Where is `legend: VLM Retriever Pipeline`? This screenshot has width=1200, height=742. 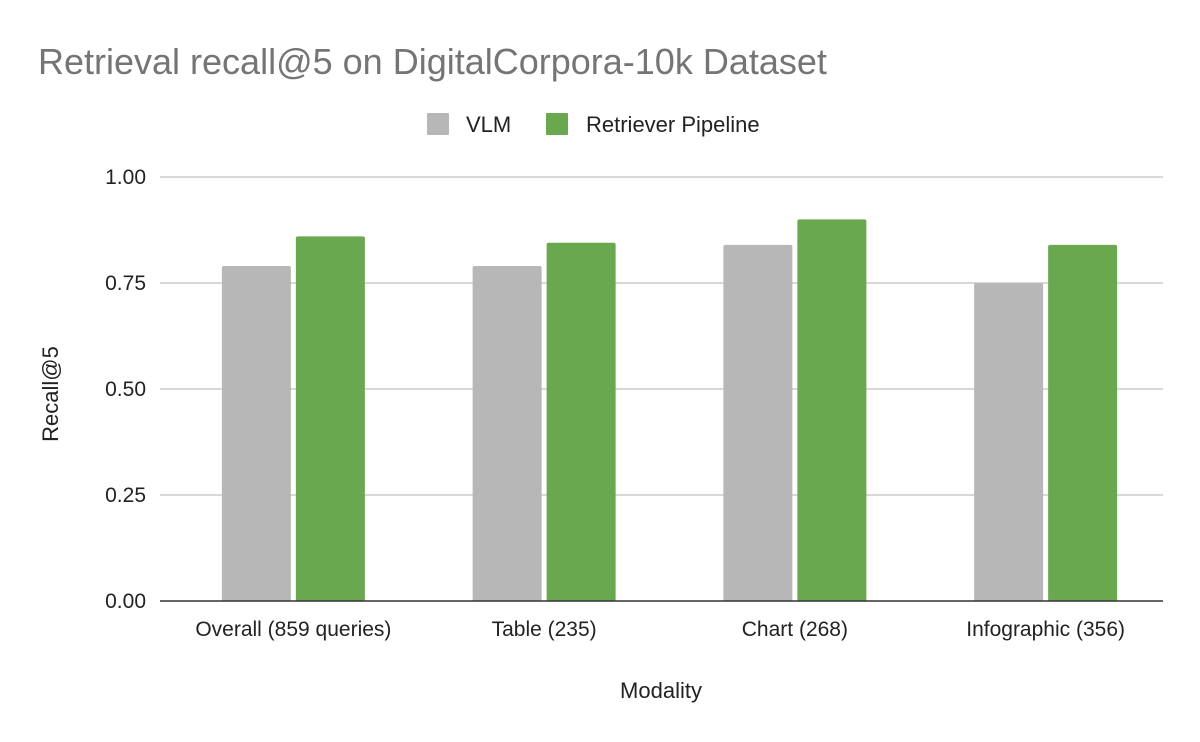 legend: VLM Retriever Pipeline is located at coordinates (593, 124).